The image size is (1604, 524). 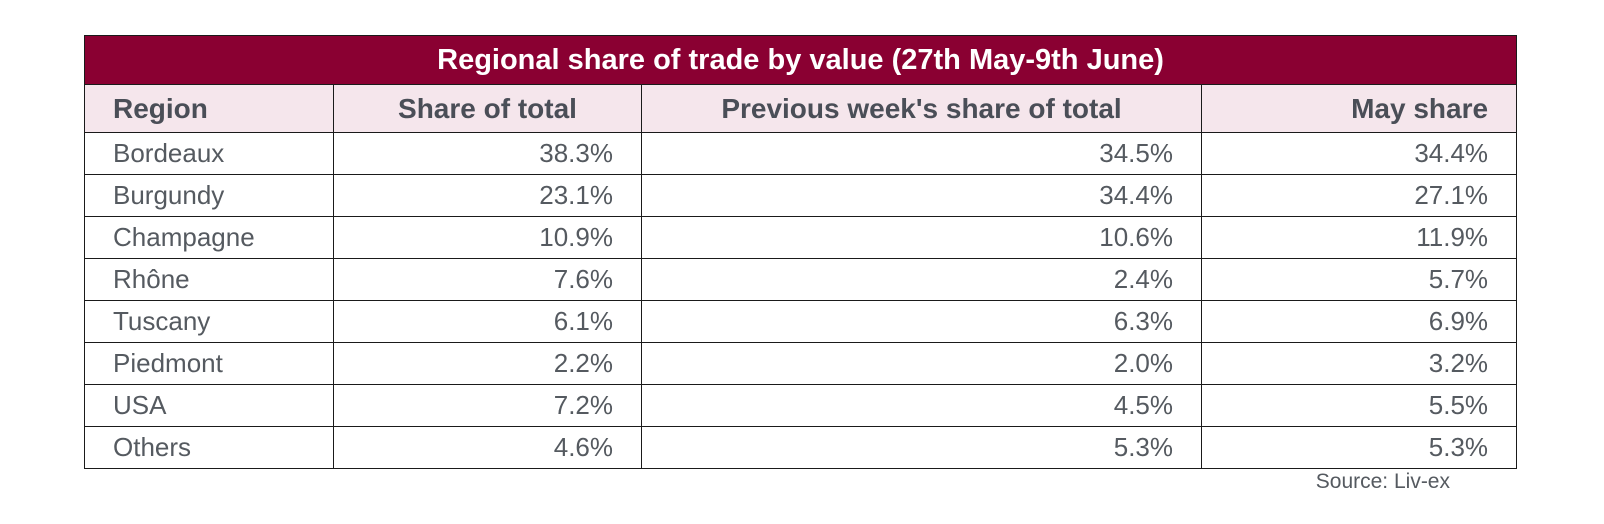 I want to click on previous-week-share-cell: 34.5%, so click(x=921, y=153).